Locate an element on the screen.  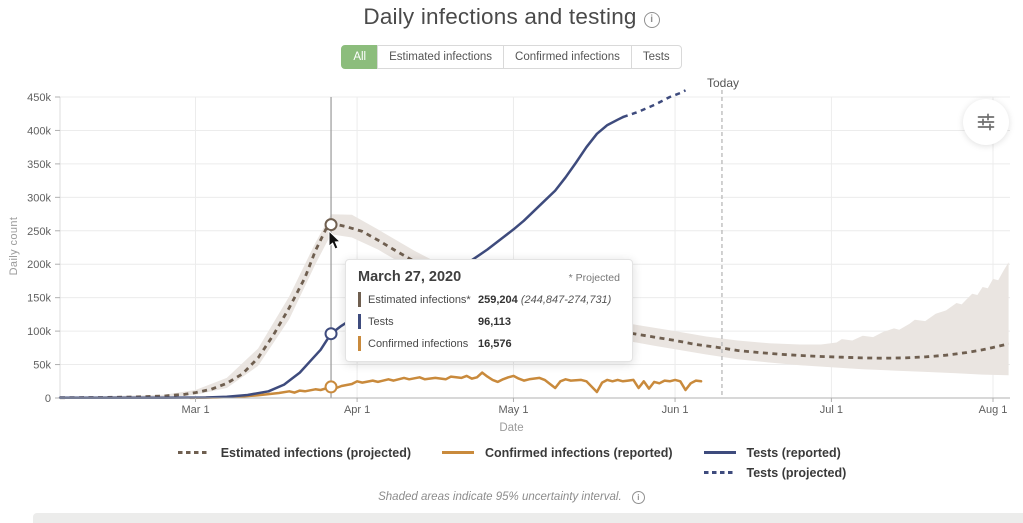
y-tick-label: 350k is located at coordinates (39, 165).